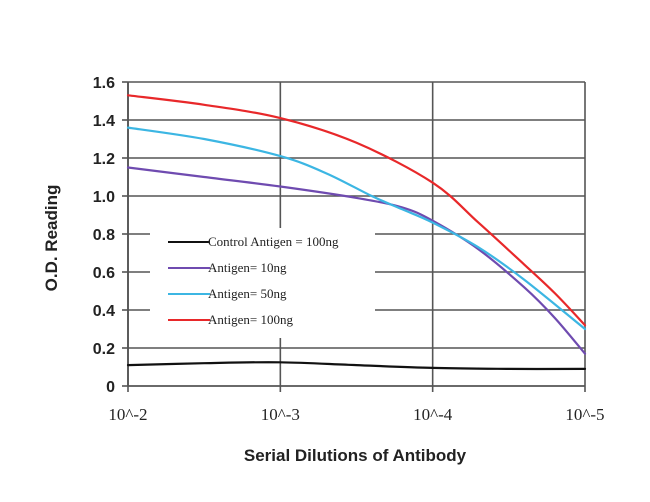 The image size is (650, 502). I want to click on y-tick-label: 0, so click(110, 387).